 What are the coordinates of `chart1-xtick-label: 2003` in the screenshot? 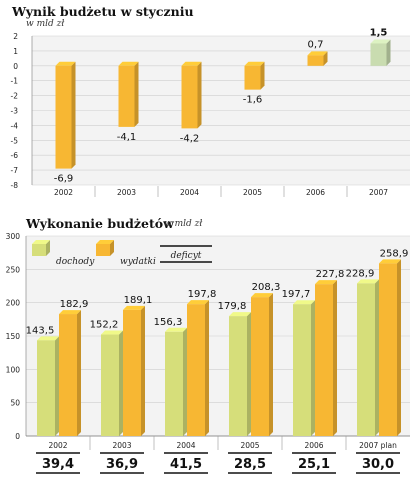 It's located at (126, 192).